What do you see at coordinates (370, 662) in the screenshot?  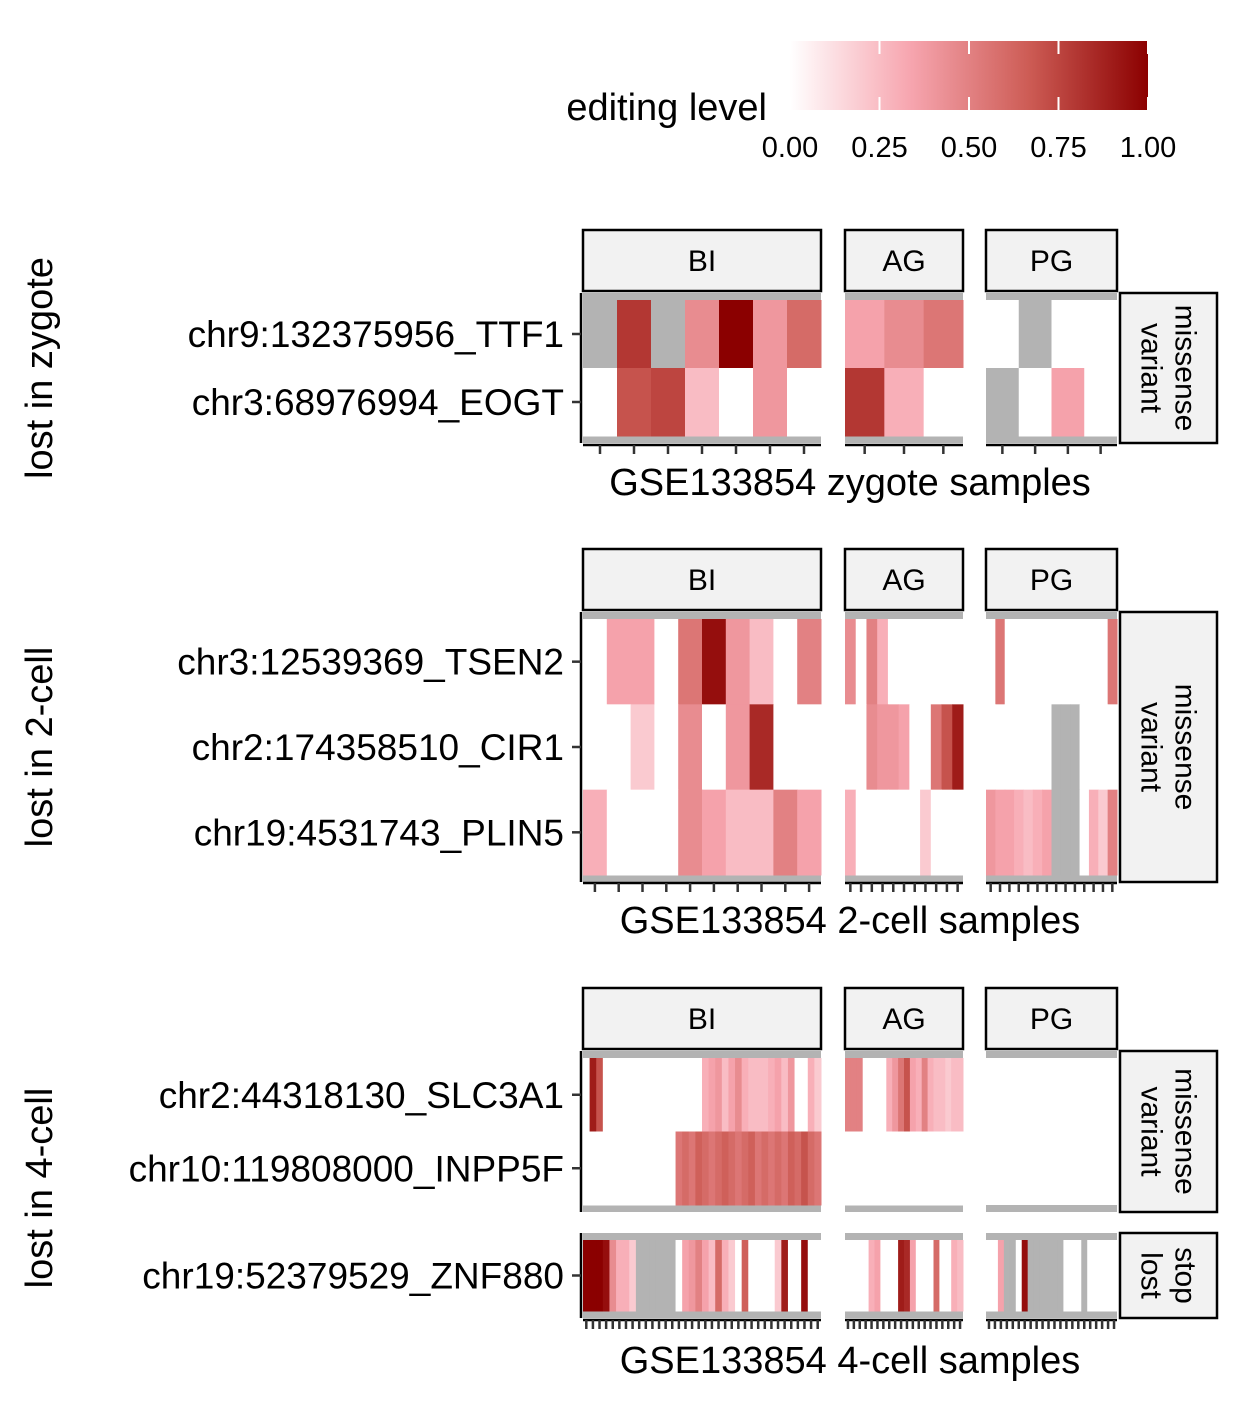 I see `row-label: chr3:12539369_TSEN2` at bounding box center [370, 662].